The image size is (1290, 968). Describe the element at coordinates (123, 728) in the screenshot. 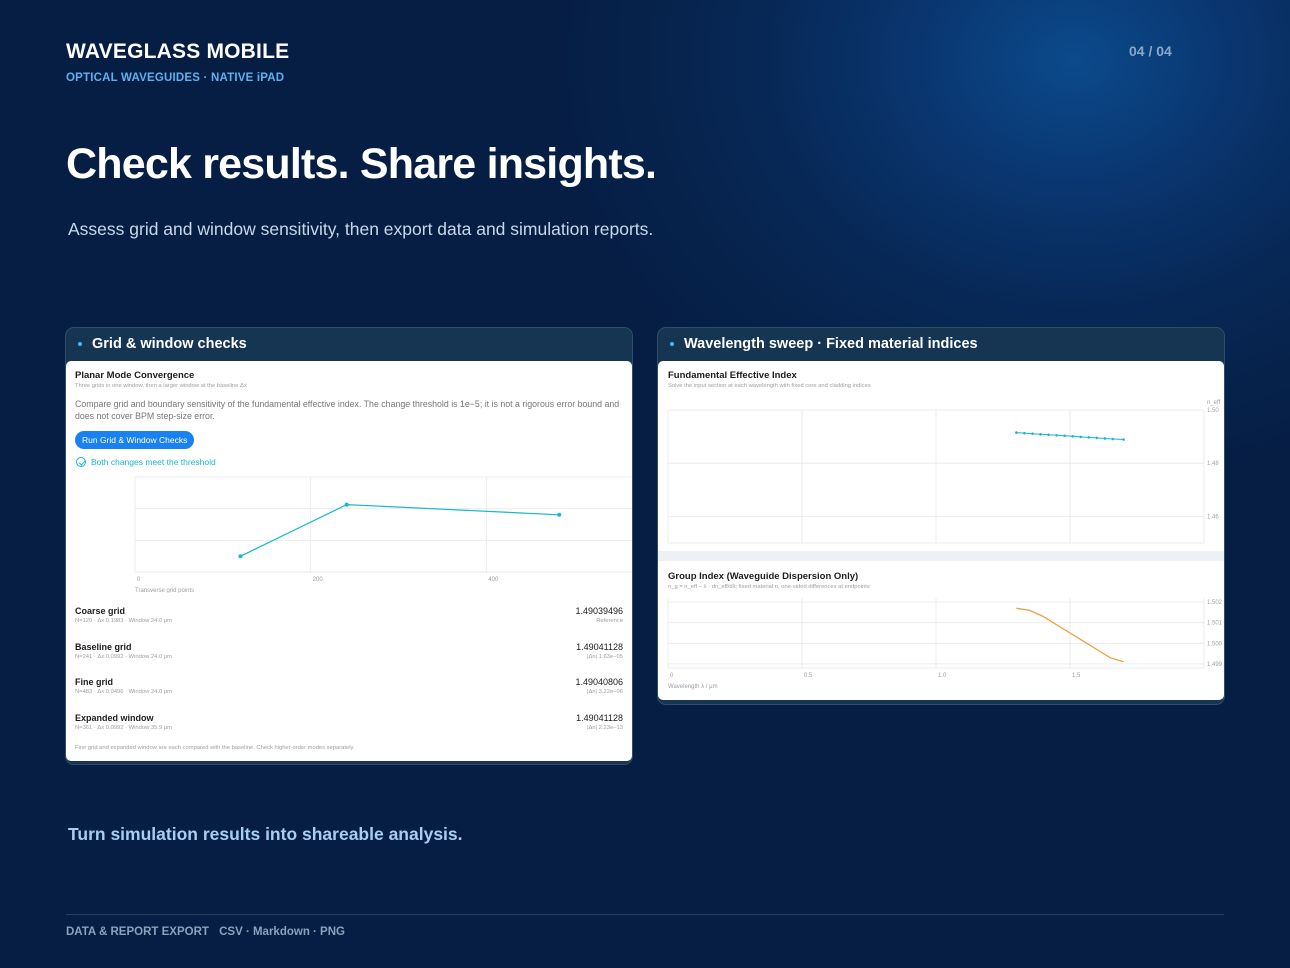

I see `row-meta: N=361 · Δx 0.0992 · Window 35.9 μm` at that location.